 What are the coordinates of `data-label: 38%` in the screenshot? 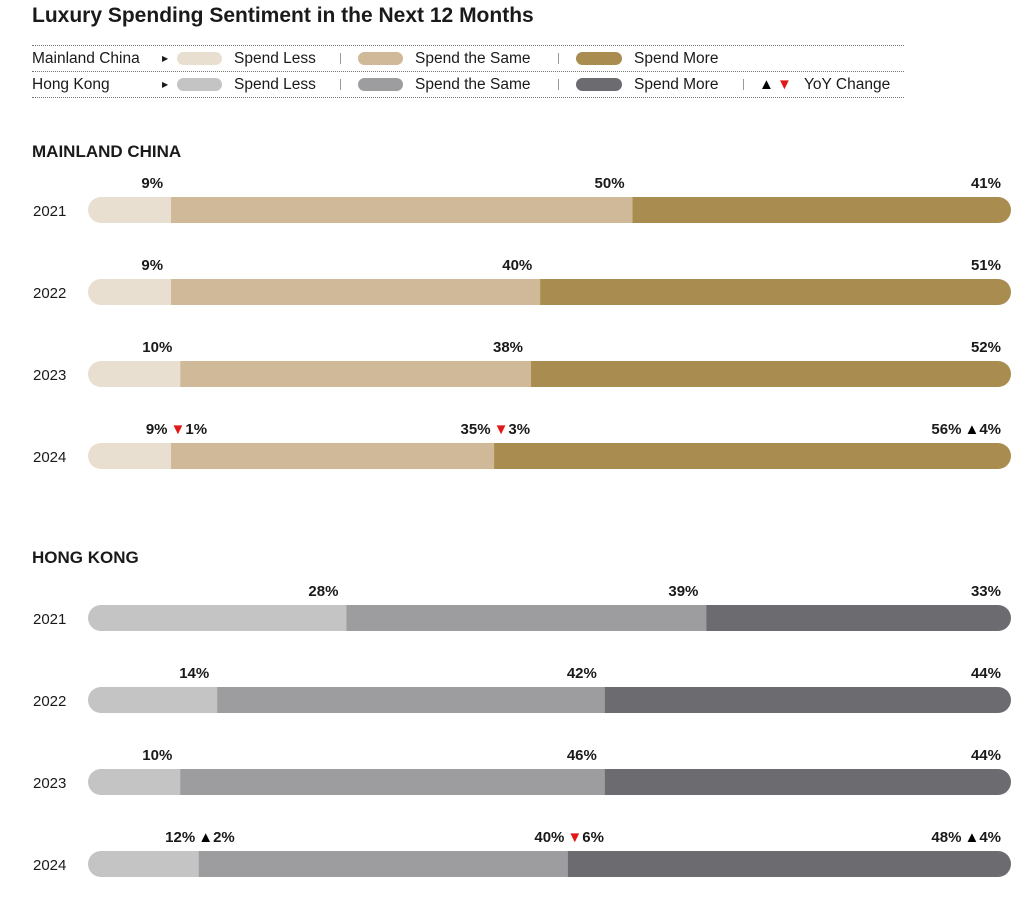 It's located at (508, 347).